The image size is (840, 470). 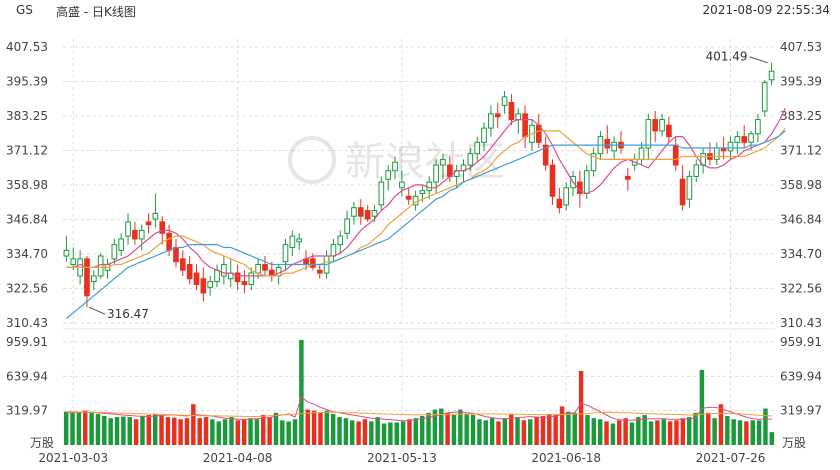 What do you see at coordinates (801, 342) in the screenshot?
I see `volume-tick-right: 959.91` at bounding box center [801, 342].